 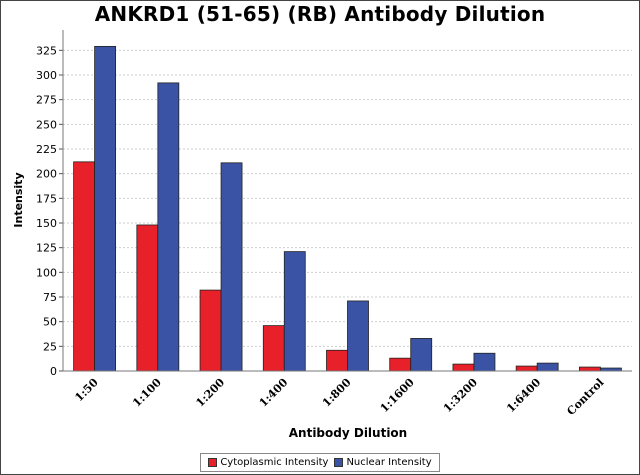 I want to click on chart-title: ANKRD1 (51-65) (RB) Antibody Dilution, so click(x=320, y=14).